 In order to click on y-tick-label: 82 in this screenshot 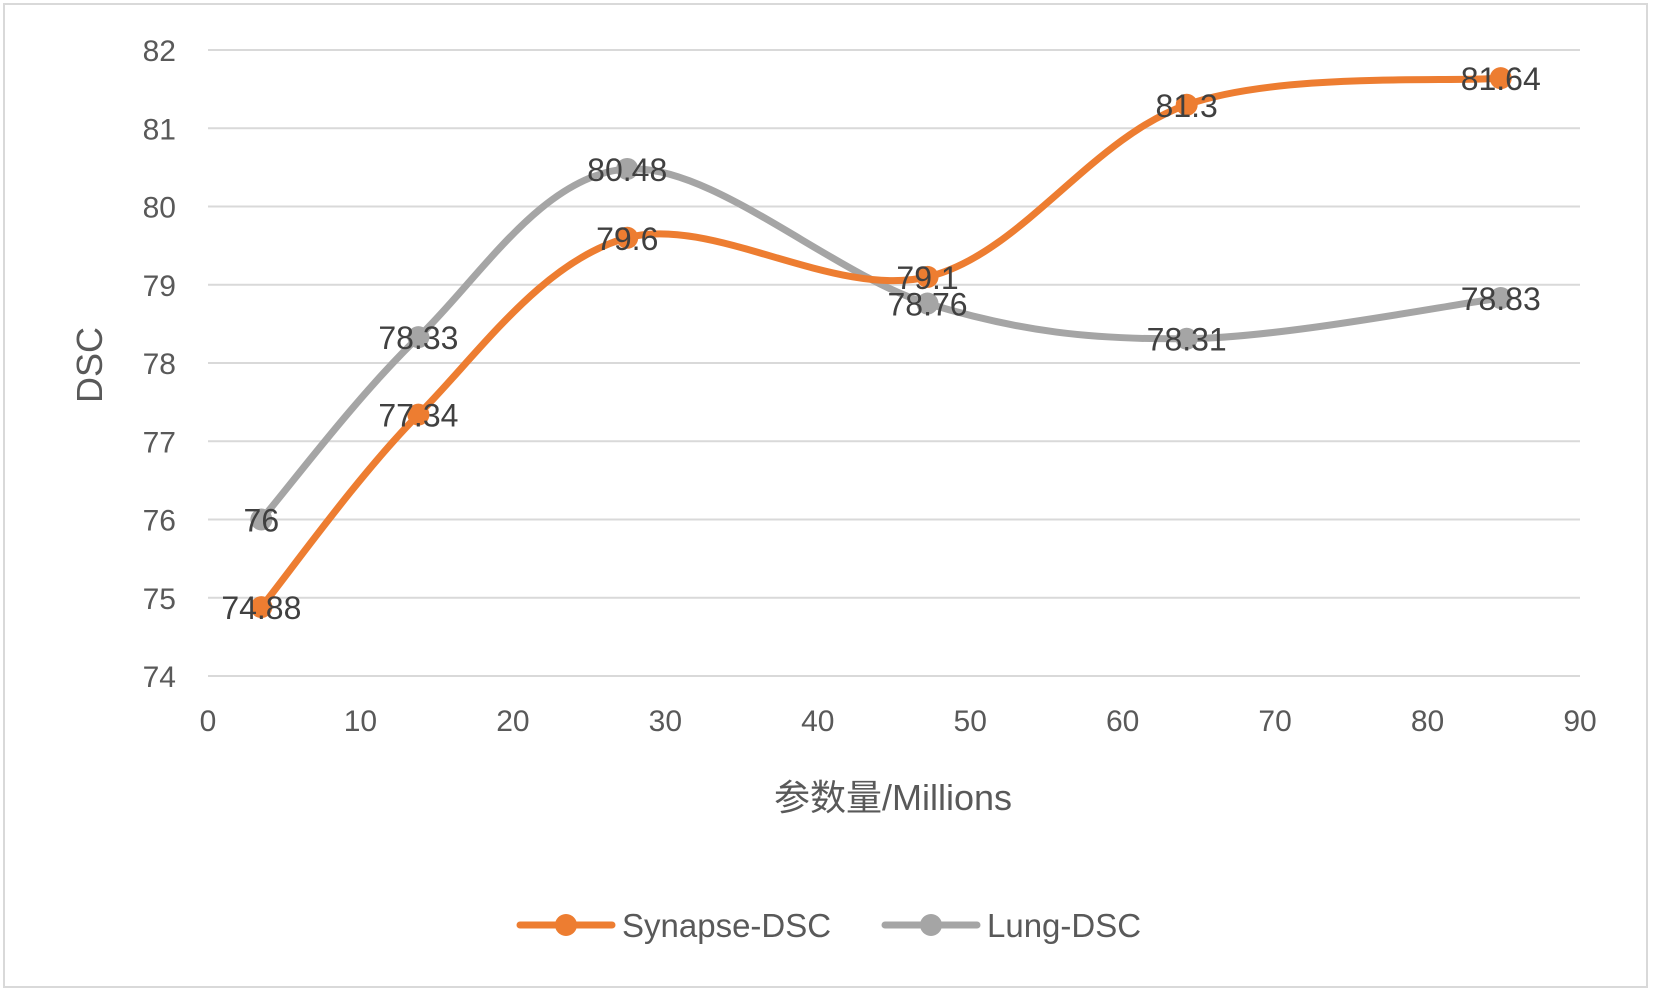, I will do `click(159, 51)`.